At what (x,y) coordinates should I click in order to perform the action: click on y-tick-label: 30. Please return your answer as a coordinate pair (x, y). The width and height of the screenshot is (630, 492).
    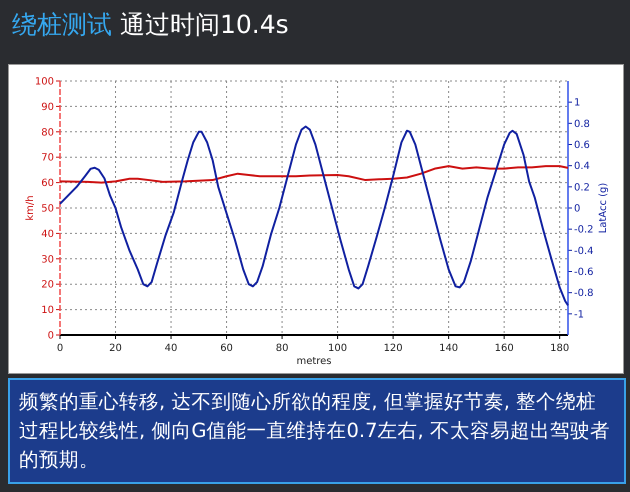
    Looking at the image, I should click on (47, 260).